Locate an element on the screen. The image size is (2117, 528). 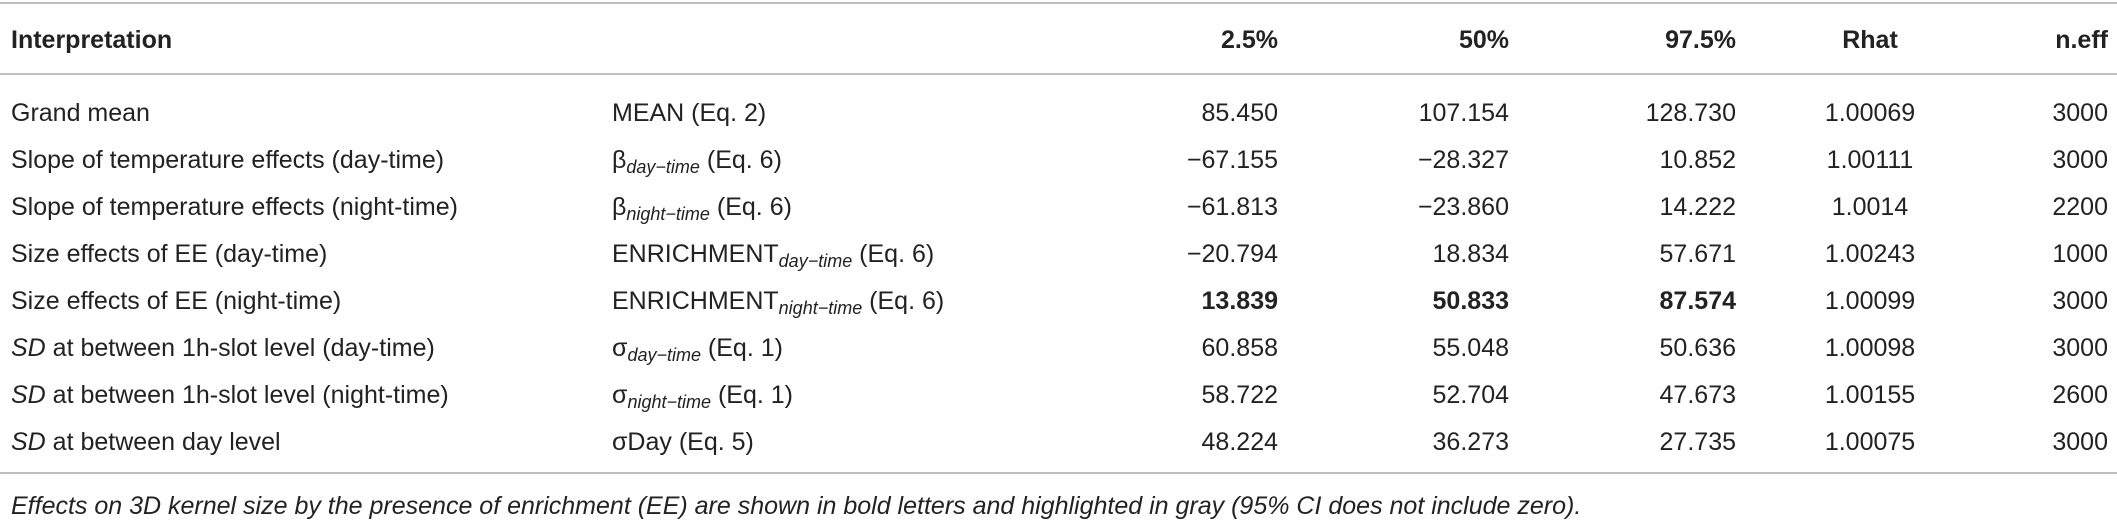
parameter-suffix: (Eq. 5) is located at coordinates (712, 442).